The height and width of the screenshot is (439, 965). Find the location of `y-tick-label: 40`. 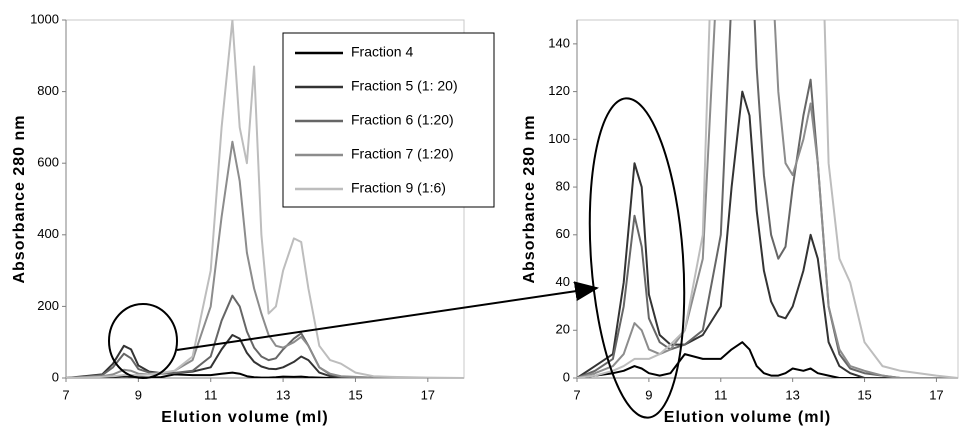

y-tick-label: 40 is located at coordinates (563, 281).